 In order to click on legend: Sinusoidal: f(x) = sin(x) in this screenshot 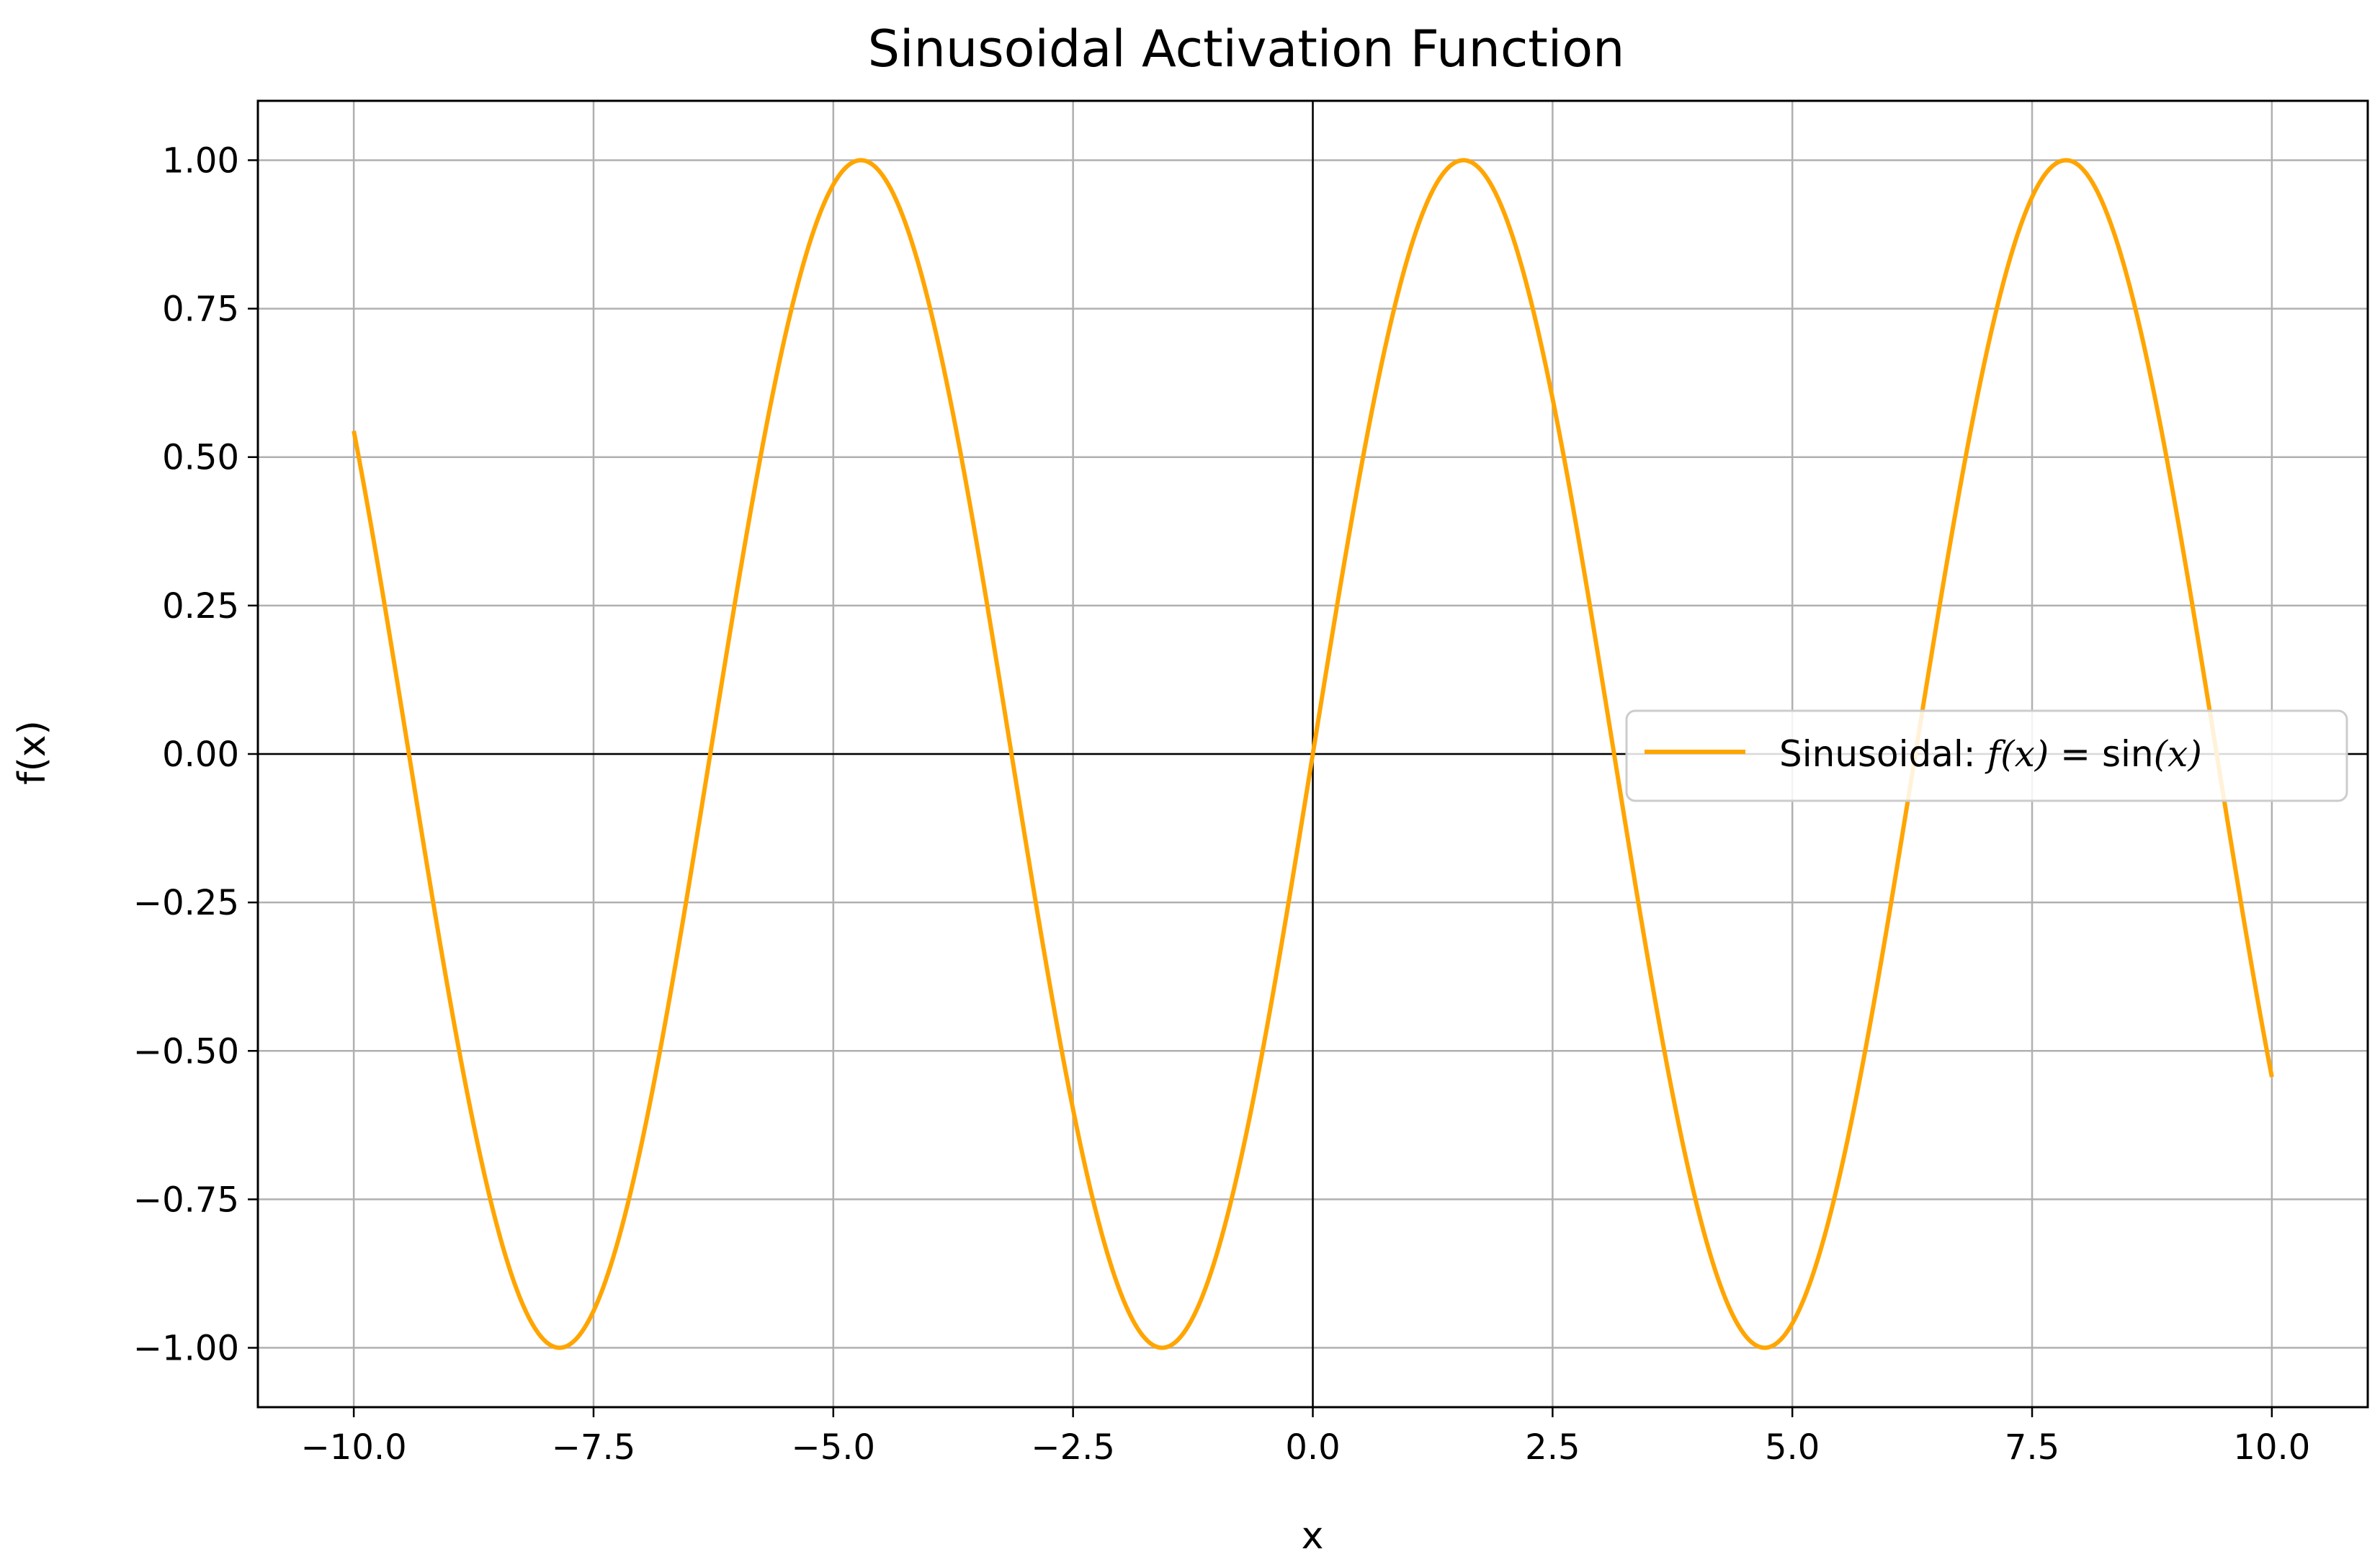, I will do `click(1986, 755)`.